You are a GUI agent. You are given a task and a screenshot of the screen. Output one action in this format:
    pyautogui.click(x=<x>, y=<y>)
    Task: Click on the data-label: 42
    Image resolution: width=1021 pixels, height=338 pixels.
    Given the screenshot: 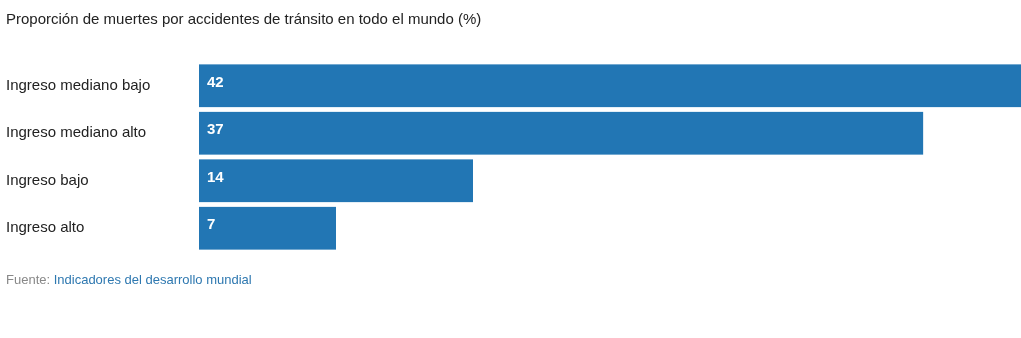 What is the action you would take?
    pyautogui.click(x=215, y=81)
    